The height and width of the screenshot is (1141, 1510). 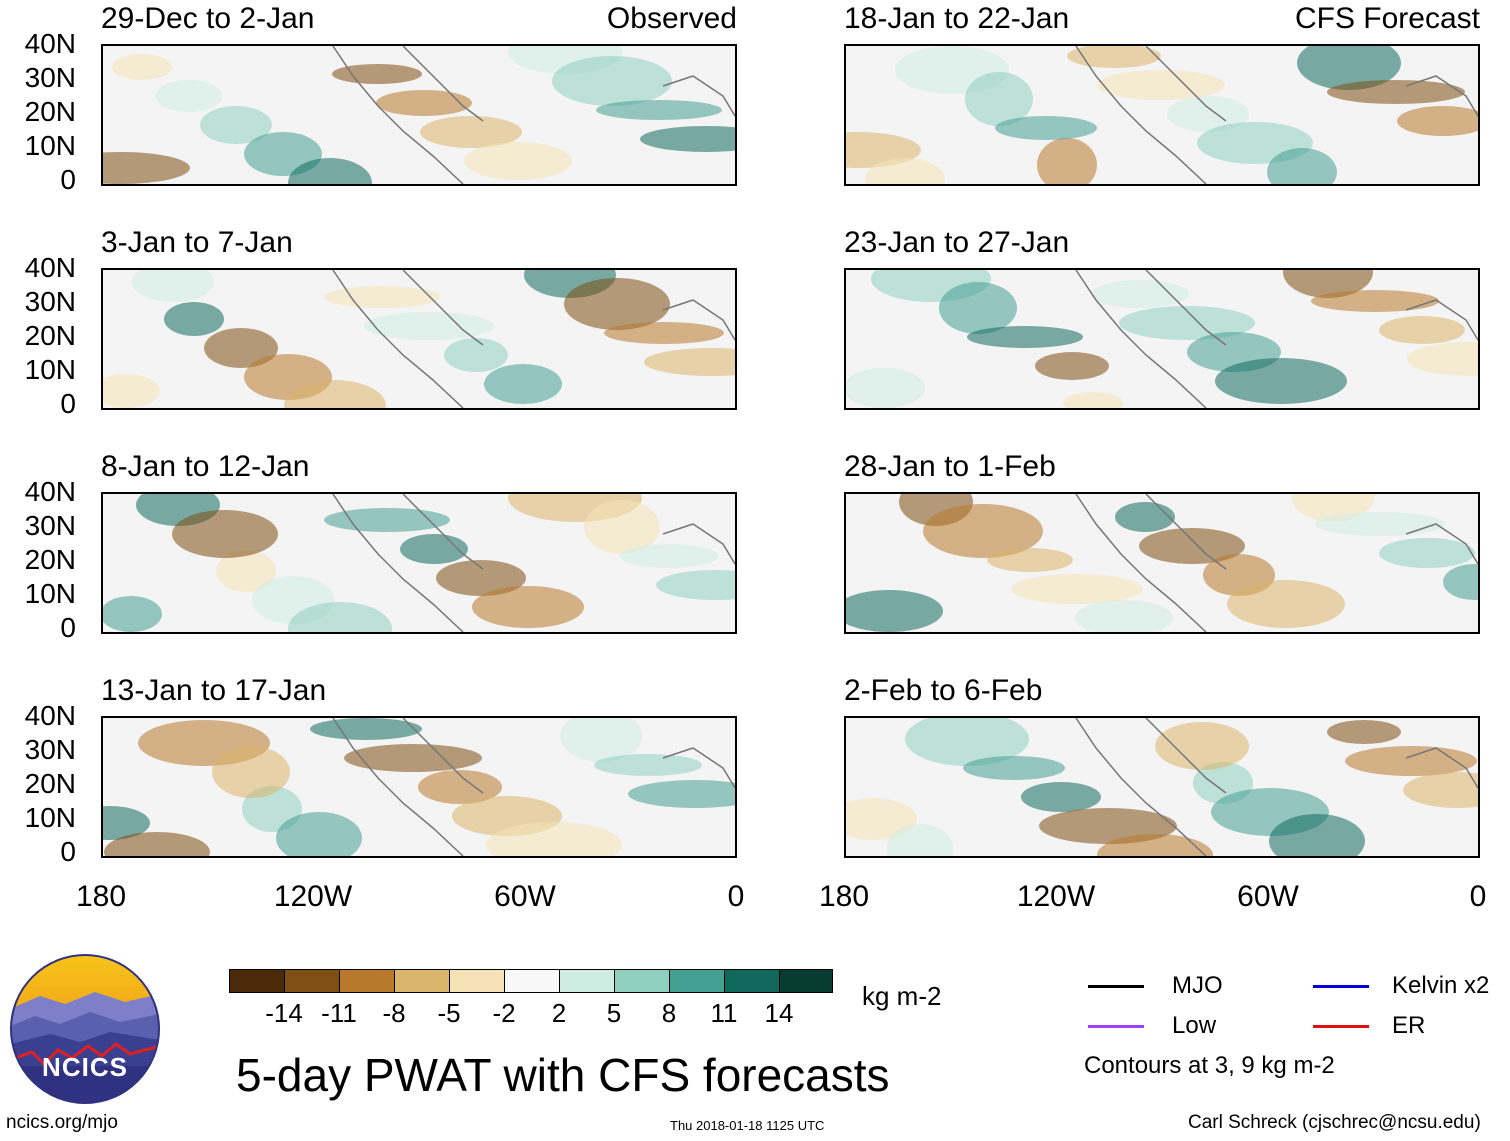 What do you see at coordinates (504, 1013) in the screenshot?
I see `colorbar-label: -2` at bounding box center [504, 1013].